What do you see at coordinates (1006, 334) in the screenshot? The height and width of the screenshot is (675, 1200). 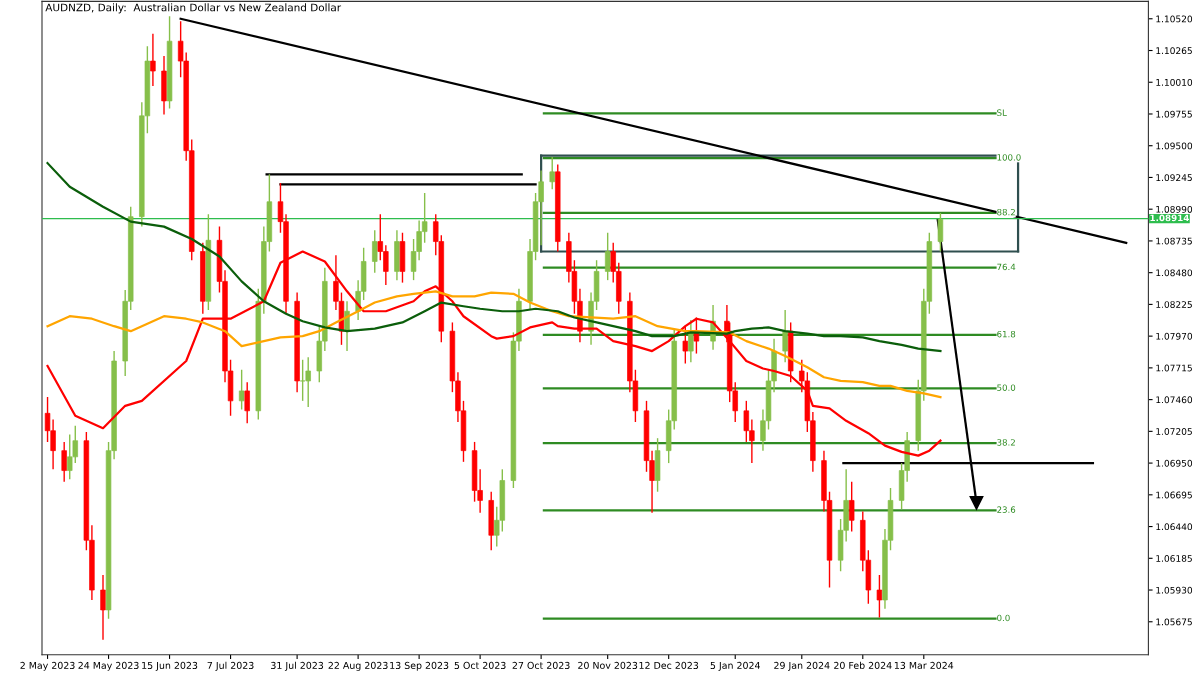 I see `annotation: 61.8` at bounding box center [1006, 334].